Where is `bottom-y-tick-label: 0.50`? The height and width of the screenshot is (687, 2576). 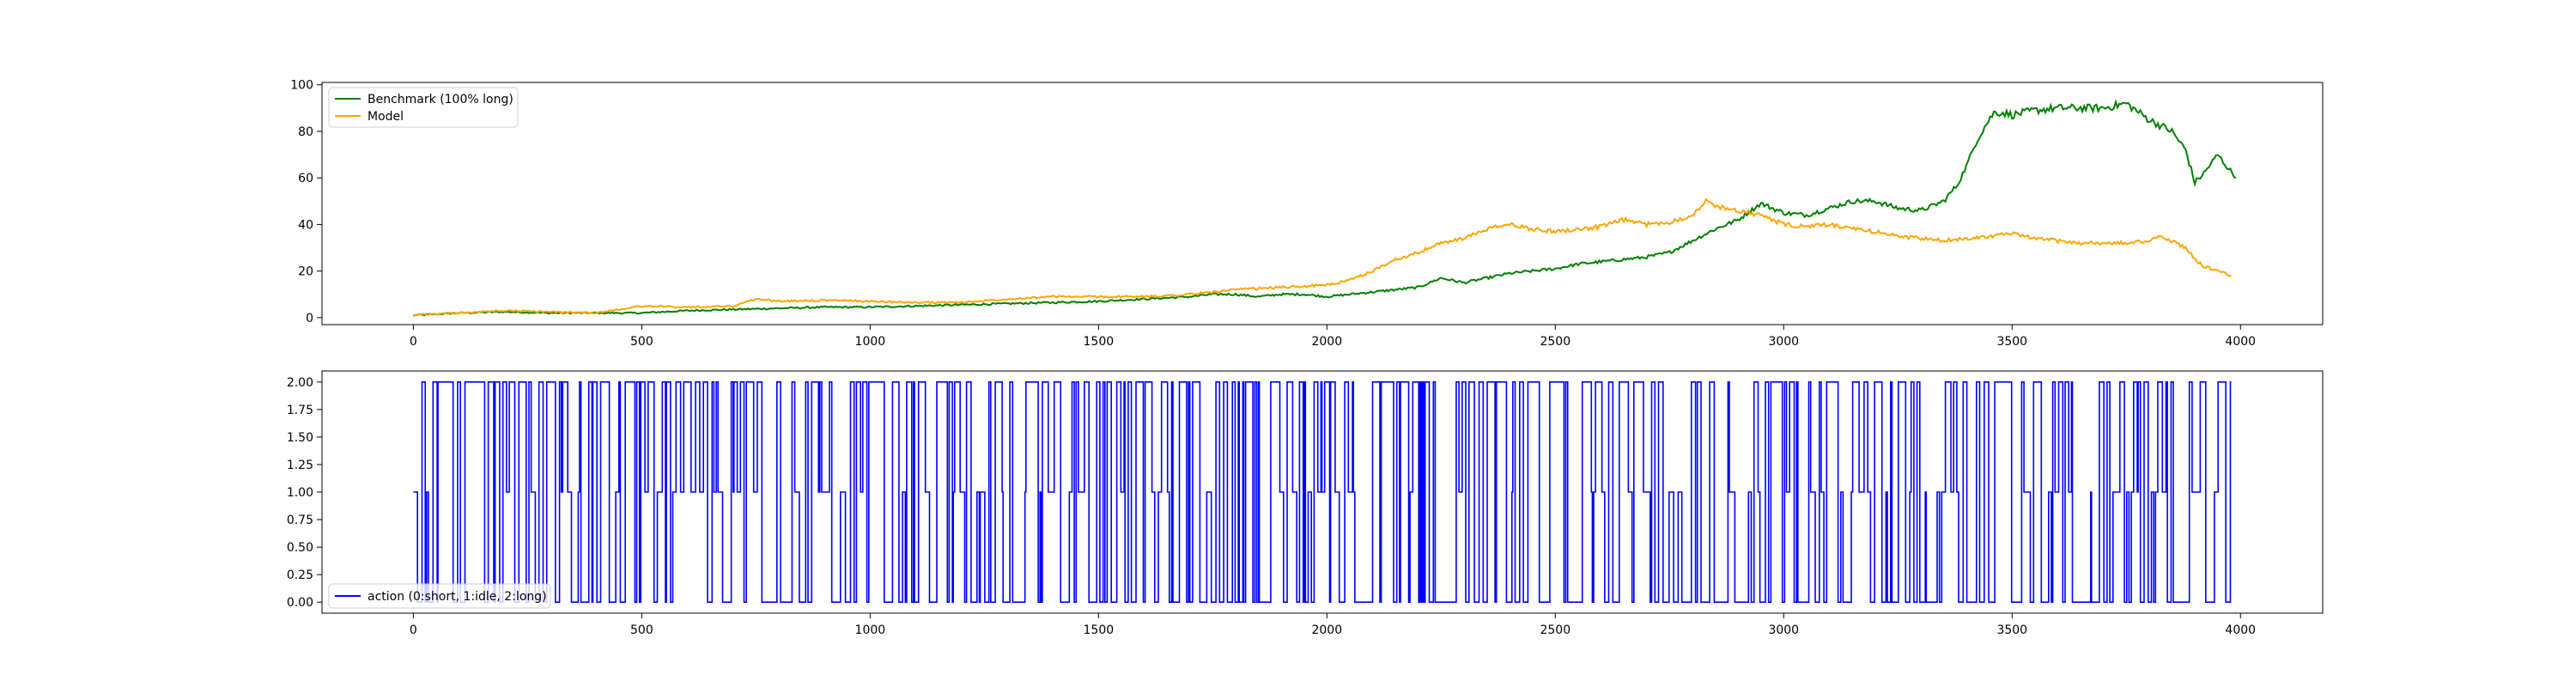
bottom-y-tick-label: 0.50 is located at coordinates (300, 548).